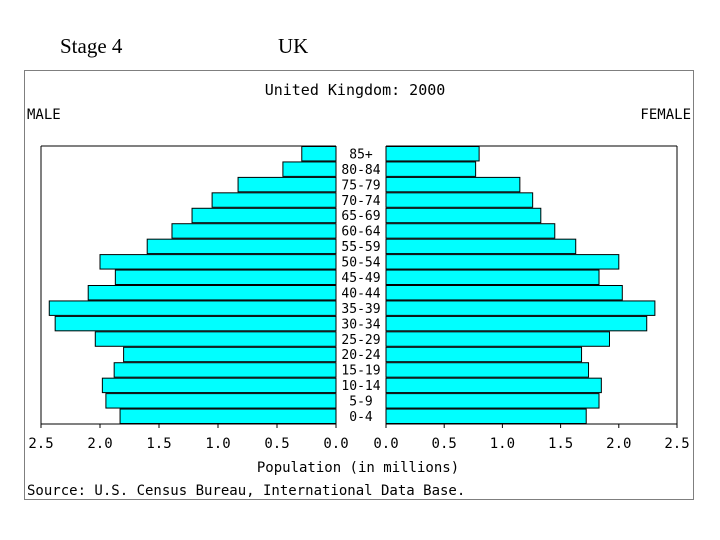  I want to click on age-label-15-19: 15-19, so click(360, 371).